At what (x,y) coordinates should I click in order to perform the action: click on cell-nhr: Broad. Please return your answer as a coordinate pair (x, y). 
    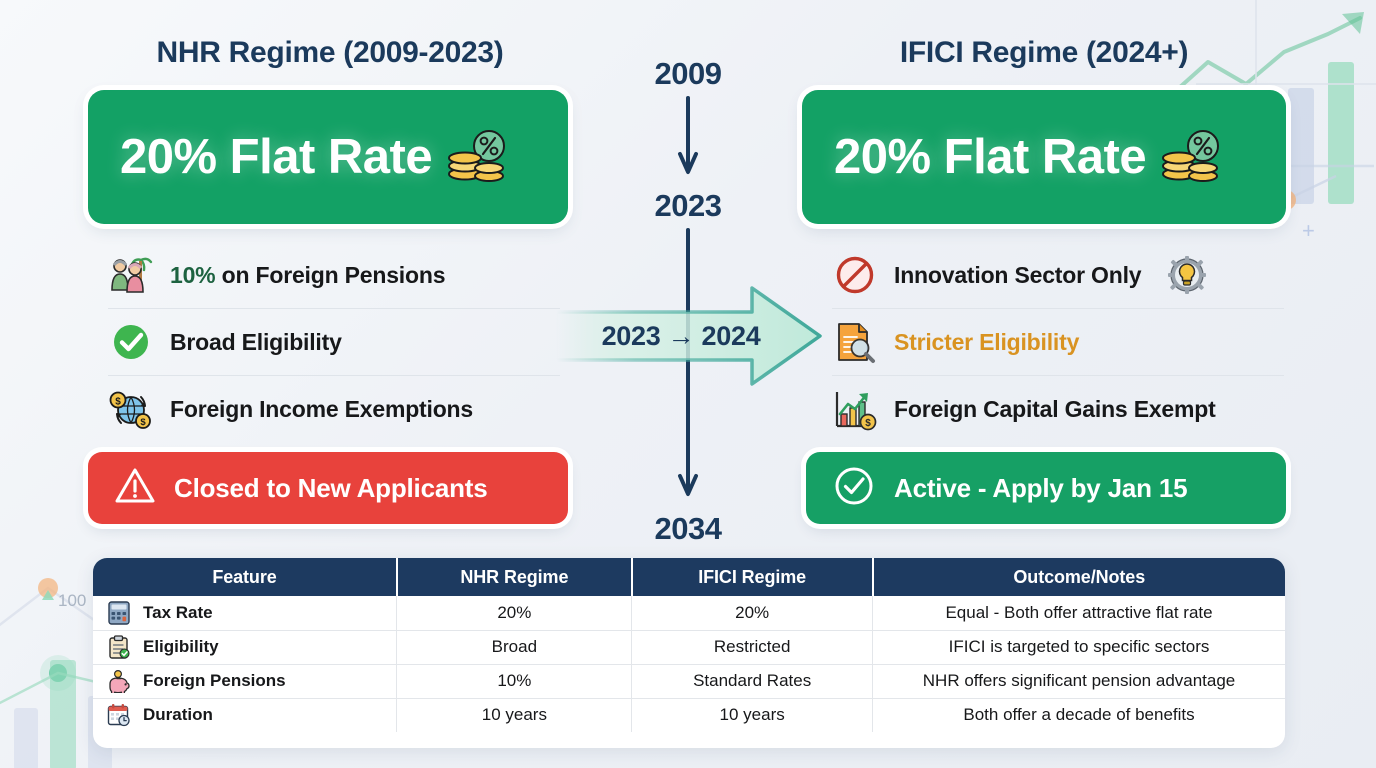
    Looking at the image, I should click on (514, 647).